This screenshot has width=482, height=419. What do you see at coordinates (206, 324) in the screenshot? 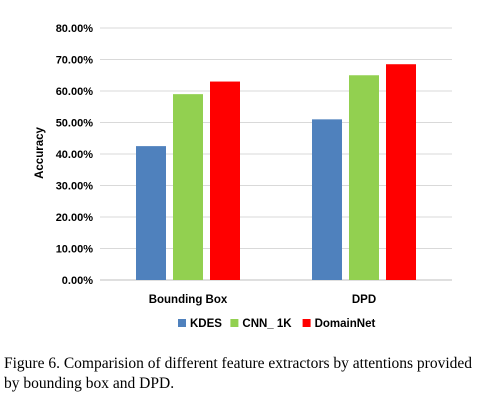
I see `legend-label: KDES` at bounding box center [206, 324].